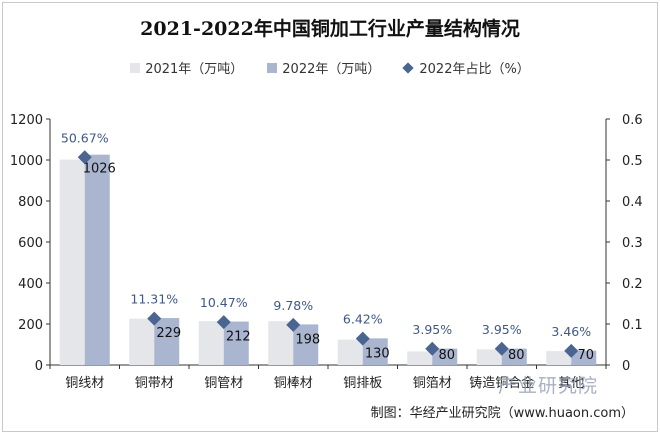 Image resolution: width=660 pixels, height=434 pixels. What do you see at coordinates (223, 383) in the screenshot?
I see `x-tick-label: 铜管材` at bounding box center [223, 383].